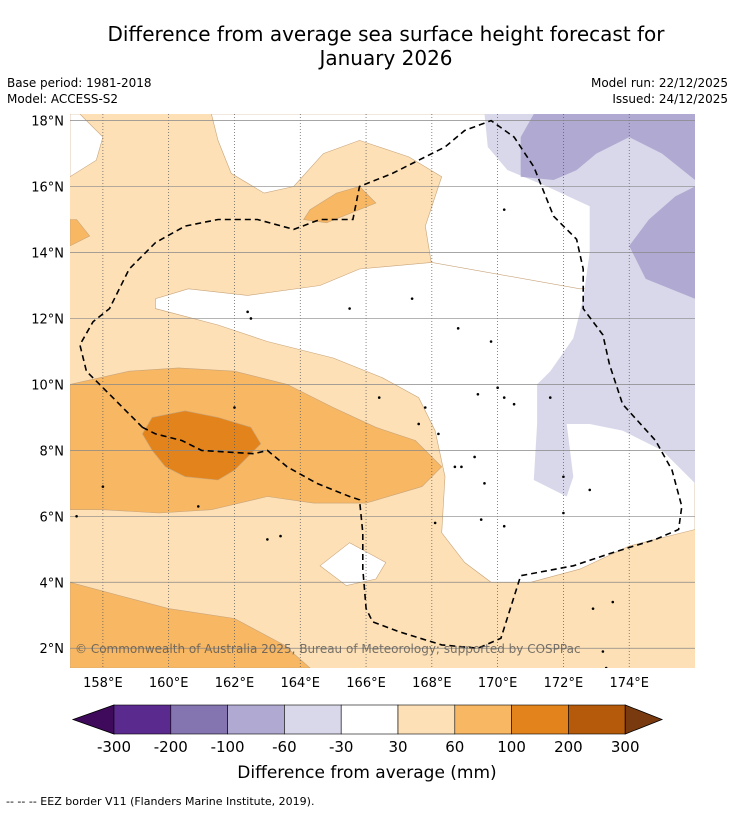  Describe the element at coordinates (47, 188) in the screenshot. I see `y-tick-label: 16°N` at that location.